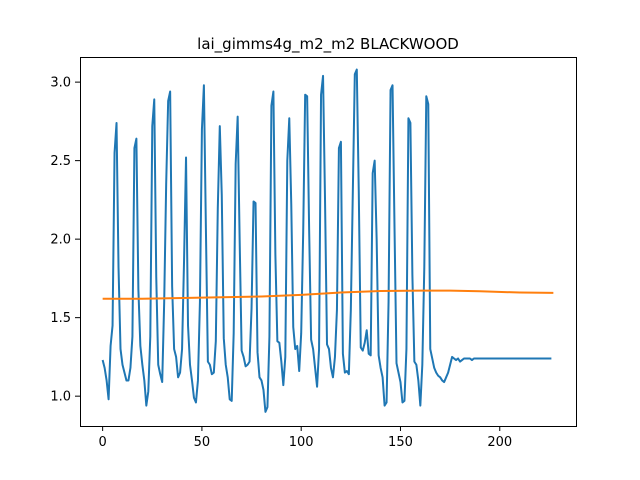 The width and height of the screenshot is (640, 480). I want to click on y-tick-label: 3.0, so click(60, 83).